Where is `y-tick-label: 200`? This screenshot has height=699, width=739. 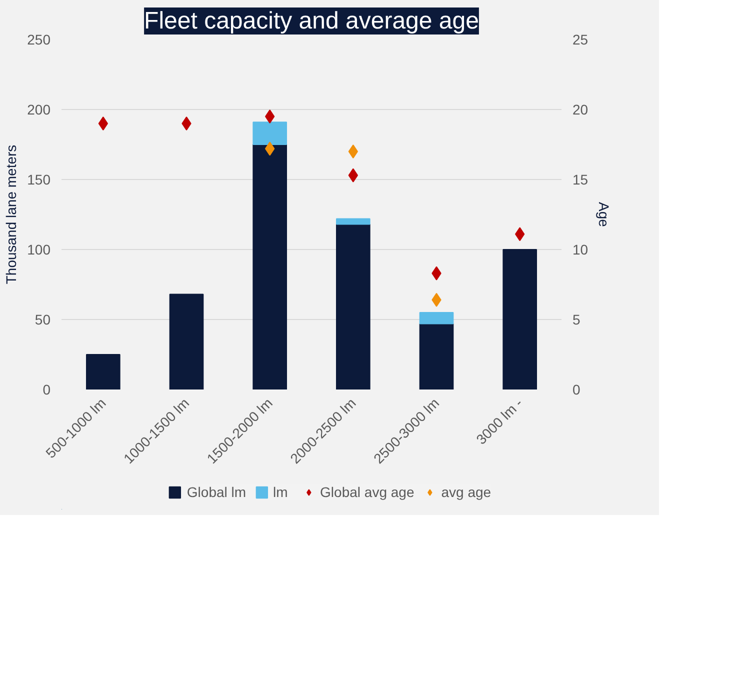
y-tick-label: 200 is located at coordinates (39, 110).